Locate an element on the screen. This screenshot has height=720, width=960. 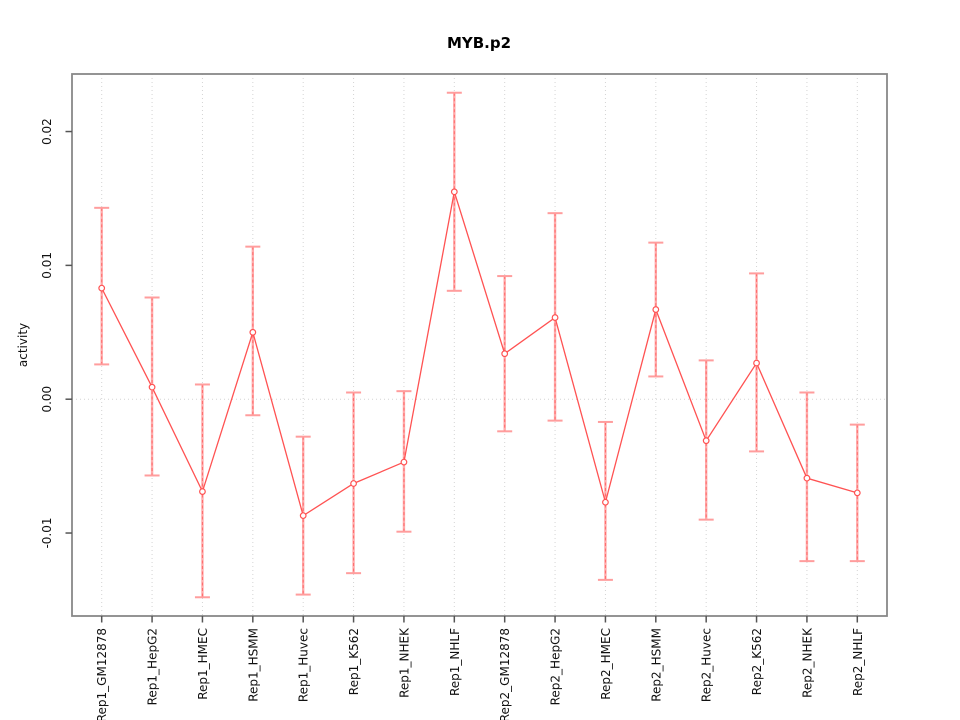
x-tick-label: Rep2_NHLF is located at coordinates (858, 662).